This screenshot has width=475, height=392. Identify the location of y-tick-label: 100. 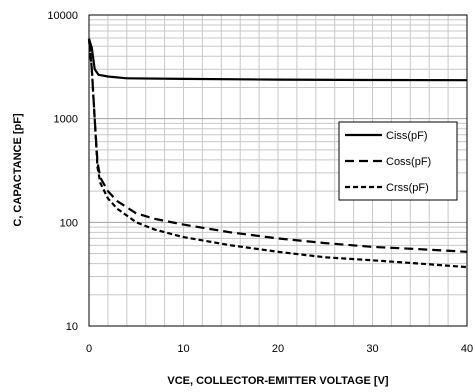
(69, 223).